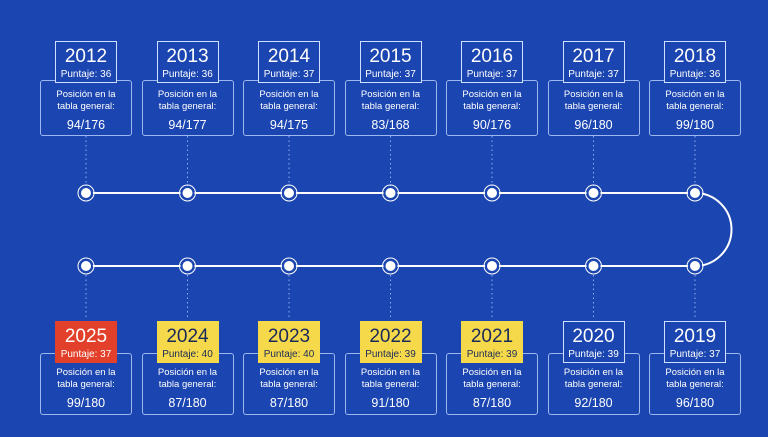 This screenshot has width=768, height=437. I want to click on year: 2014, so click(289, 56).